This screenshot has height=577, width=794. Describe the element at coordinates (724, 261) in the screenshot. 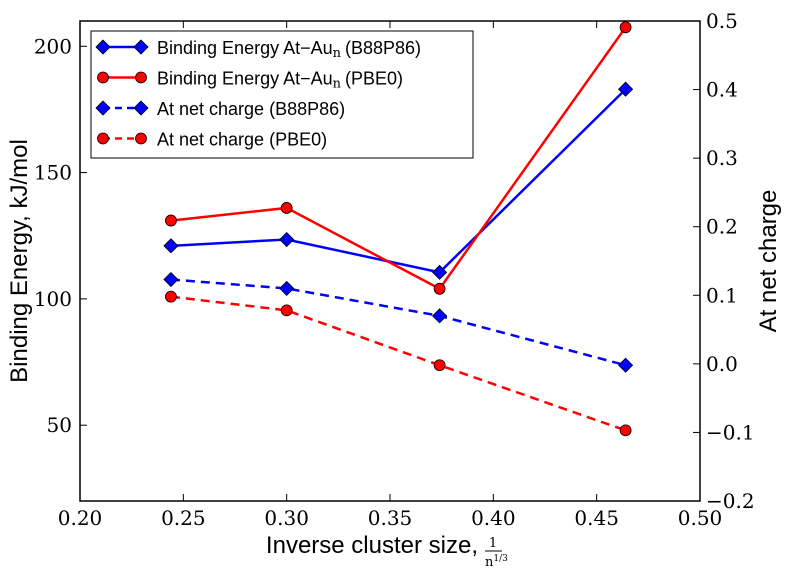

I see `y2-axis-ticks: −0.2 −0.1 0.0 0.1 0.2 0.3 0.4 0.5` at that location.